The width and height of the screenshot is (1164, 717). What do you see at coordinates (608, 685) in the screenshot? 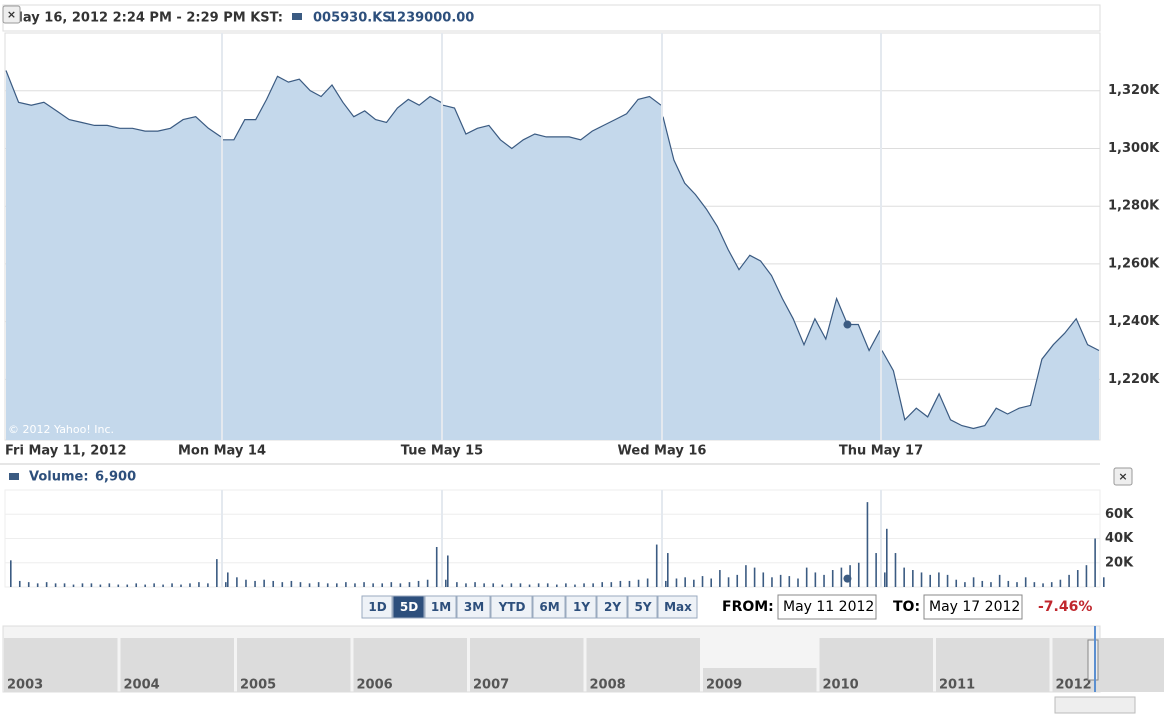
I see `year-label: 2008` at bounding box center [608, 685].